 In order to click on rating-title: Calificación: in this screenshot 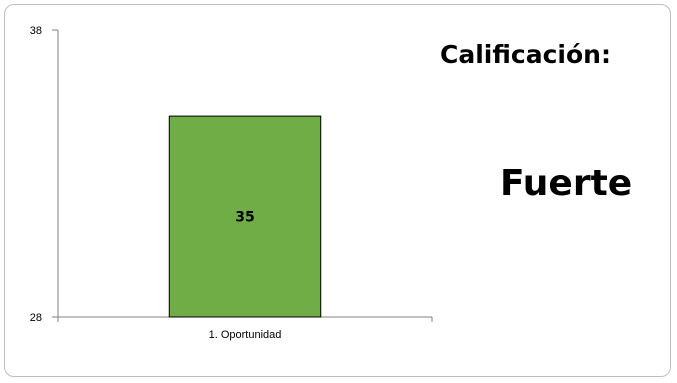, I will do `click(525, 54)`.